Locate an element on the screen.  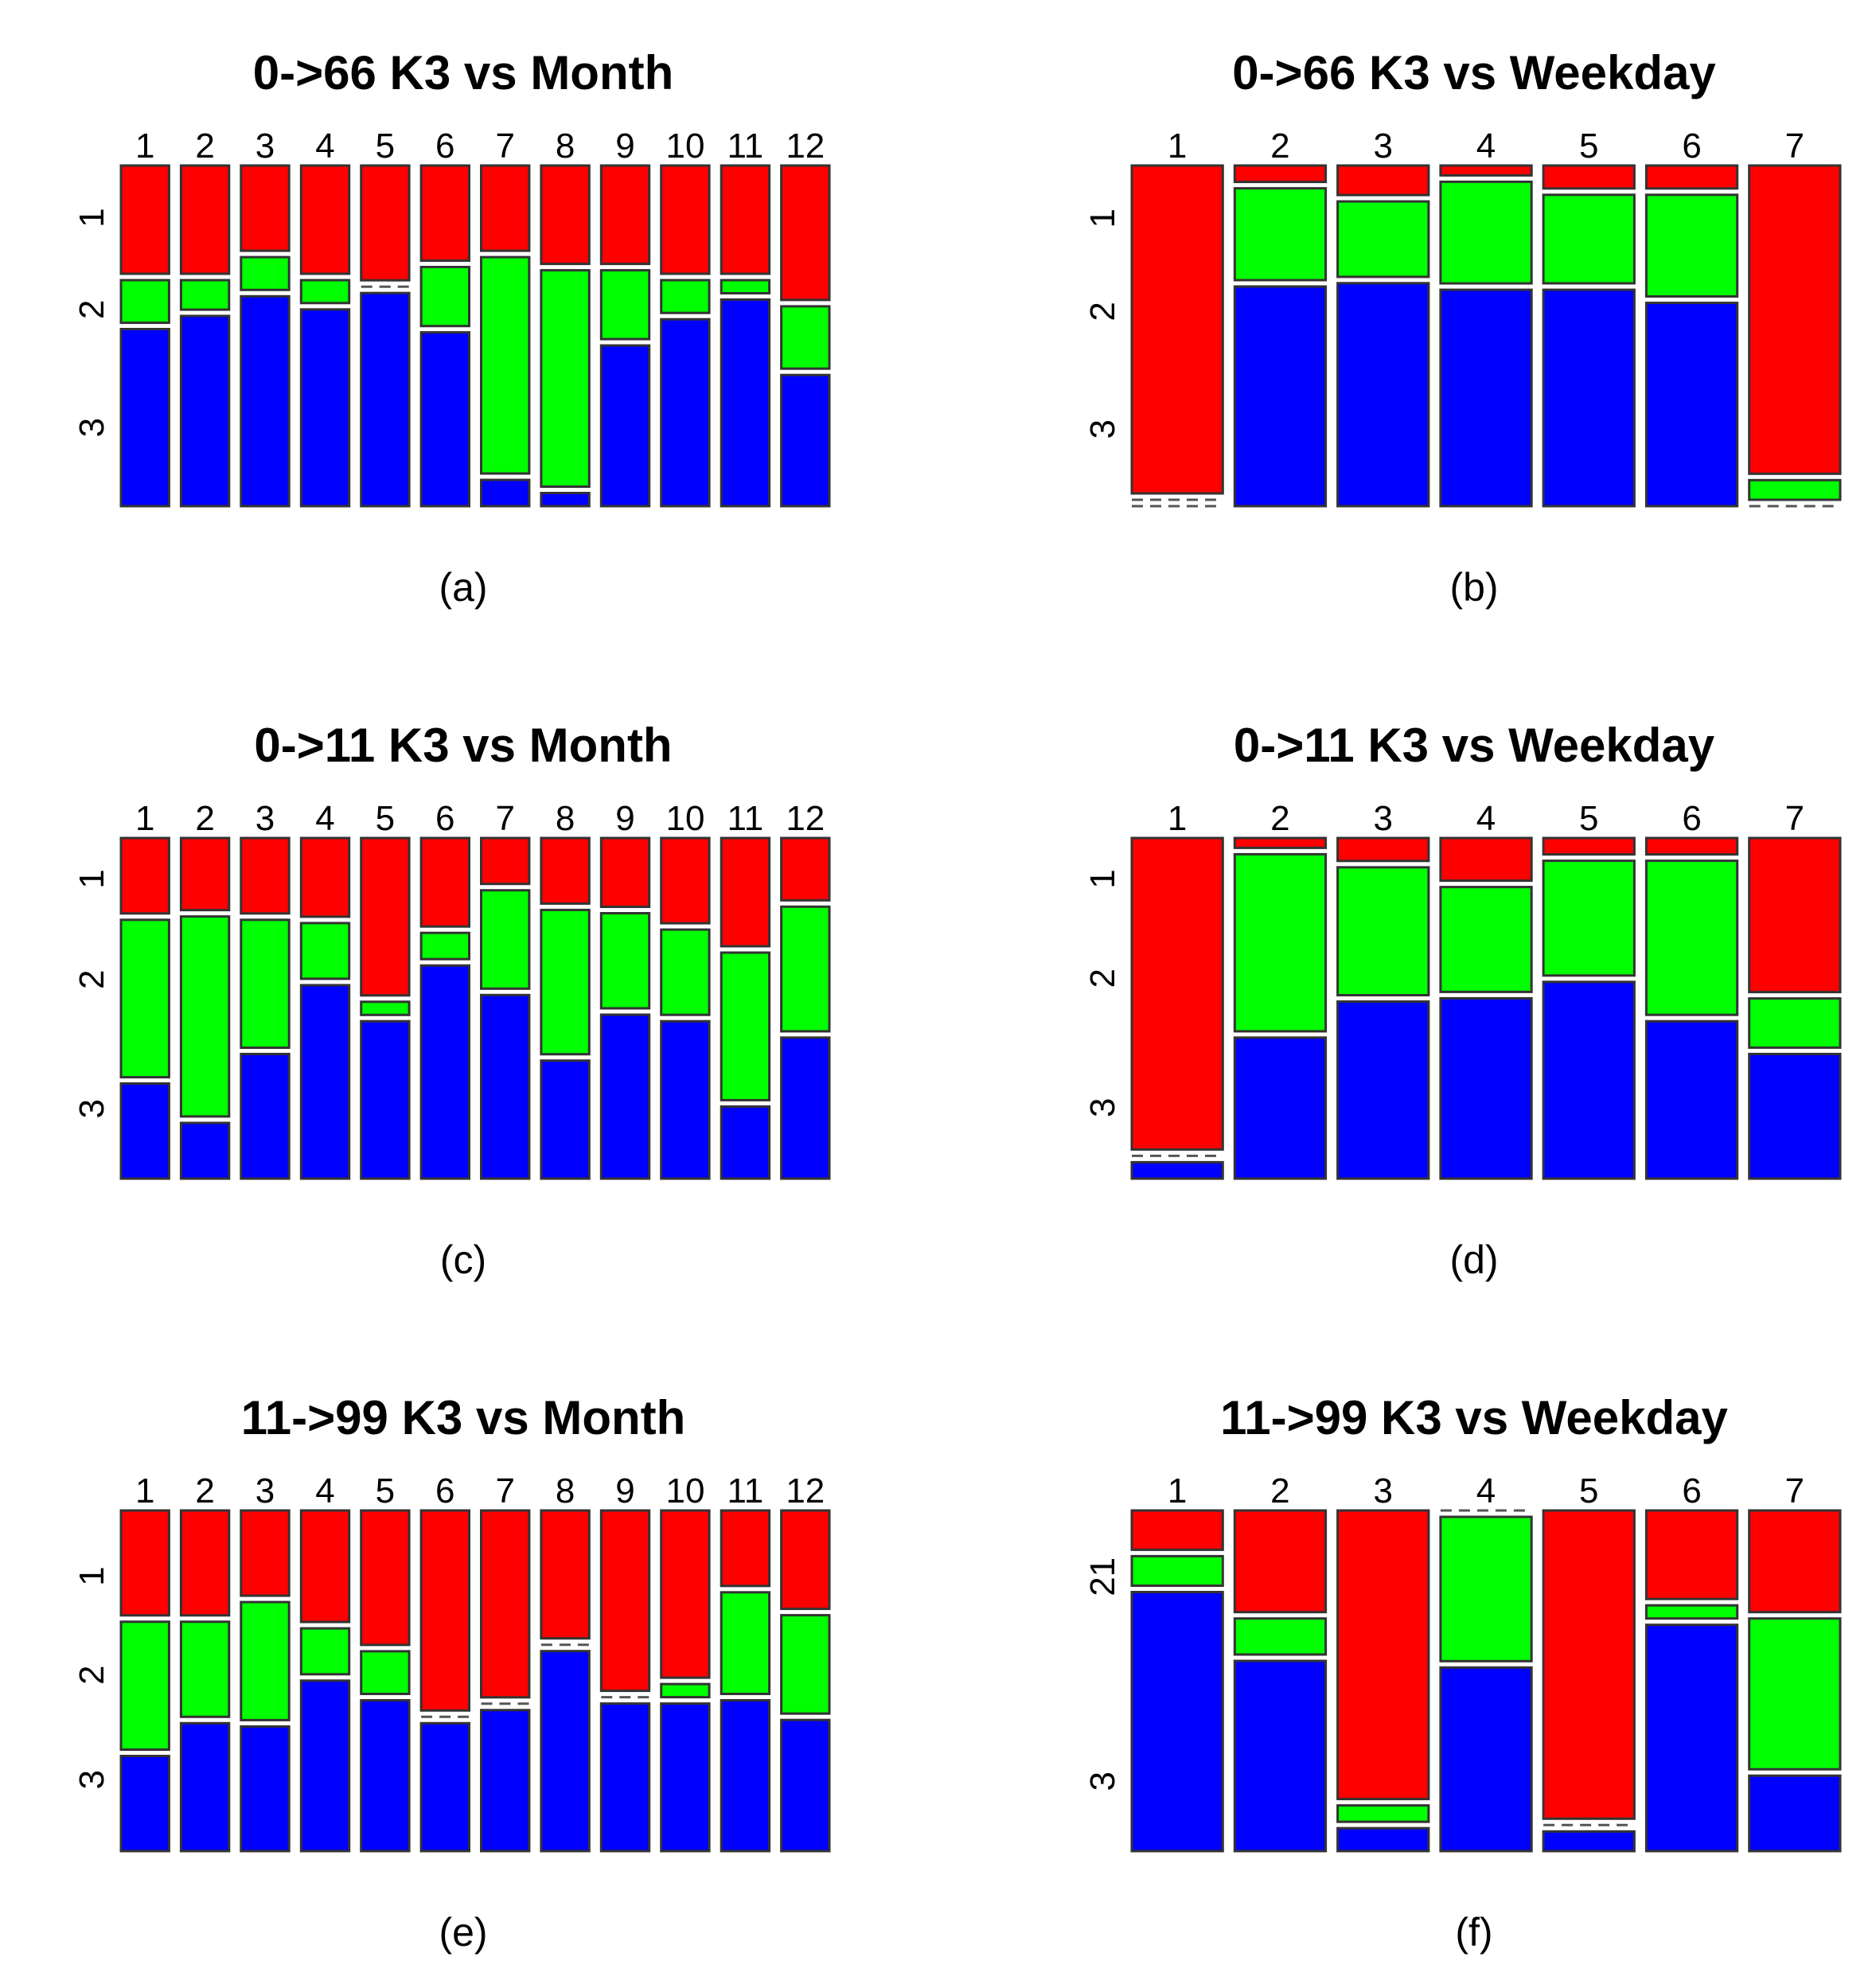
panel-a-xtick-10: 10 is located at coordinates (685, 146).